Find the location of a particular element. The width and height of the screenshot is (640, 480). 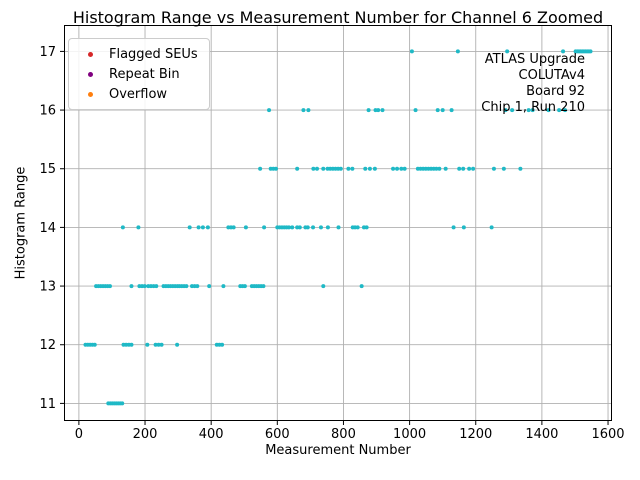

x-tick-label: 600 is located at coordinates (277, 434).